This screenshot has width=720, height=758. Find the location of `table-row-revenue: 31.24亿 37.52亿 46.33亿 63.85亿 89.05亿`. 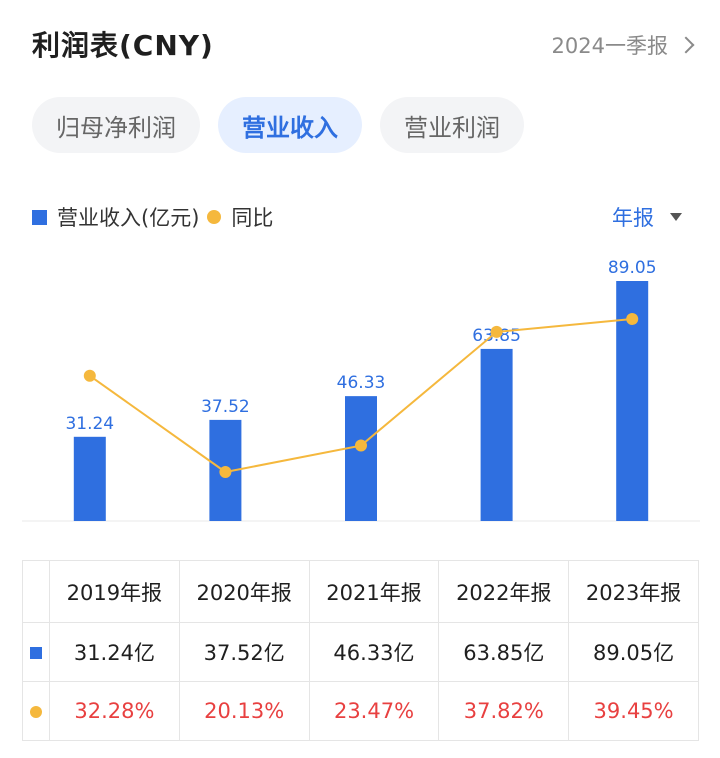

table-row-revenue: 31.24亿 37.52亿 46.33亿 63.85亿 89.05亿 is located at coordinates (360, 652).